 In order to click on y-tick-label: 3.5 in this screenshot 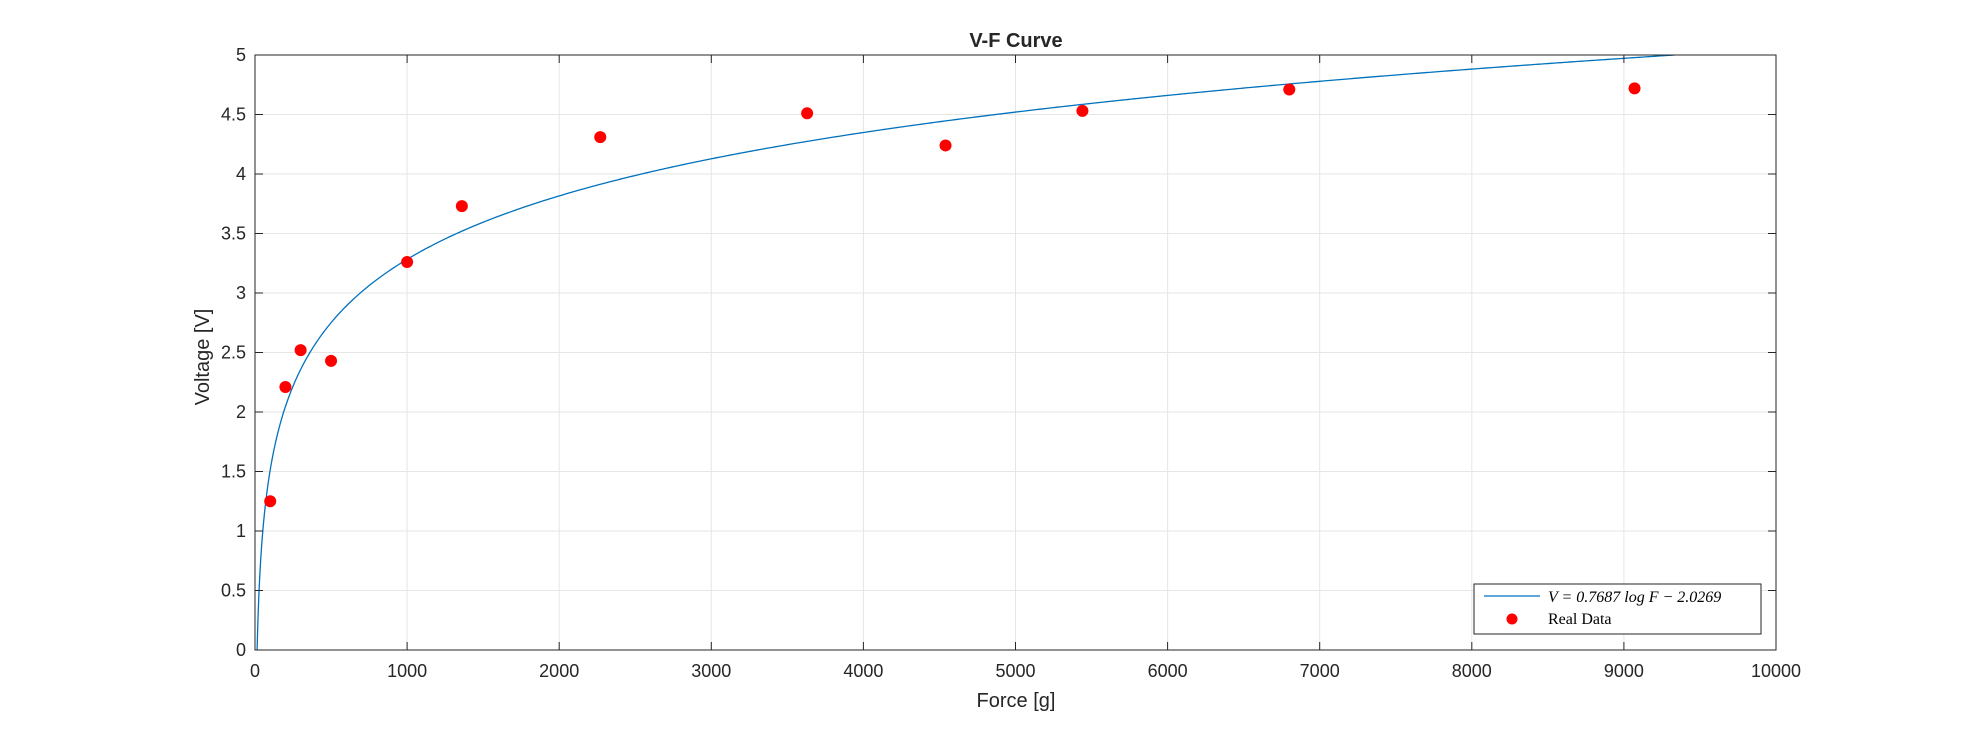, I will do `click(233, 234)`.